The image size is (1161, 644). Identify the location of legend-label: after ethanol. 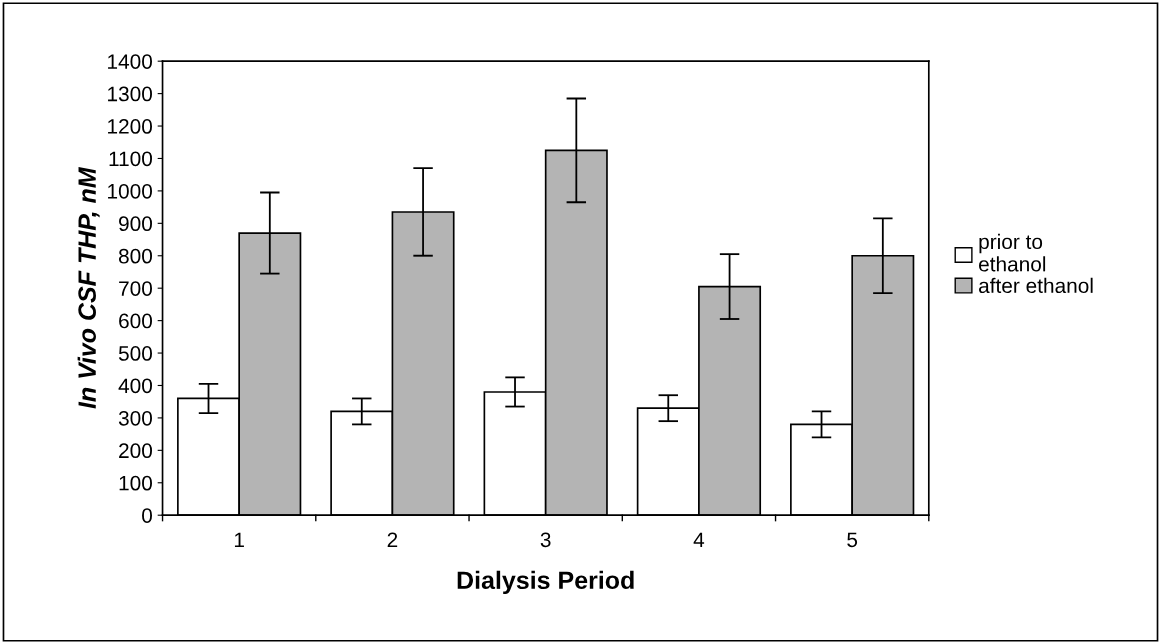
(1036, 285).